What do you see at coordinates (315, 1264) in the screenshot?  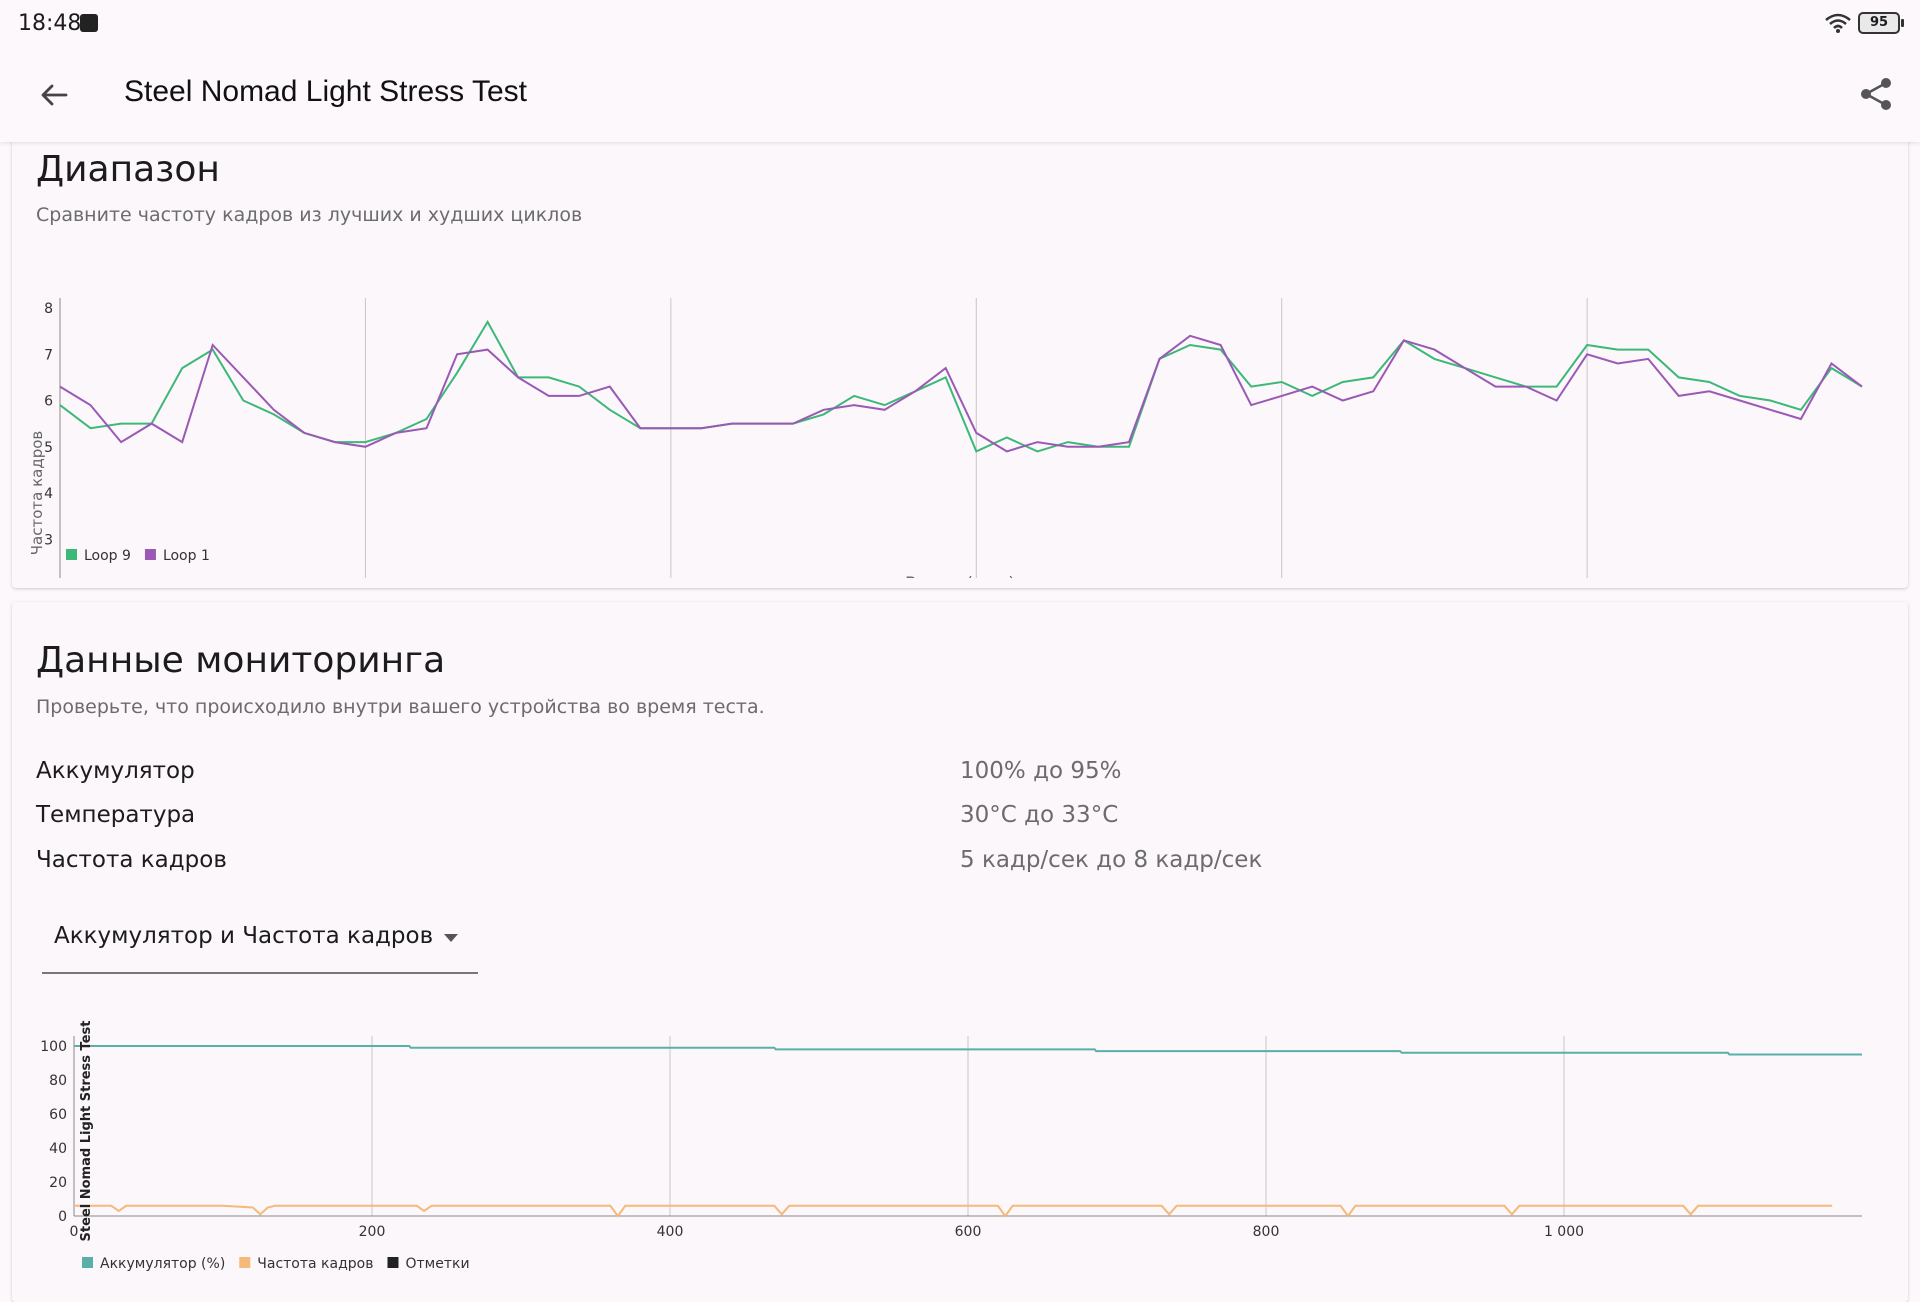 I see `monitor-chart-legend-label-2: Частота кадров` at bounding box center [315, 1264].